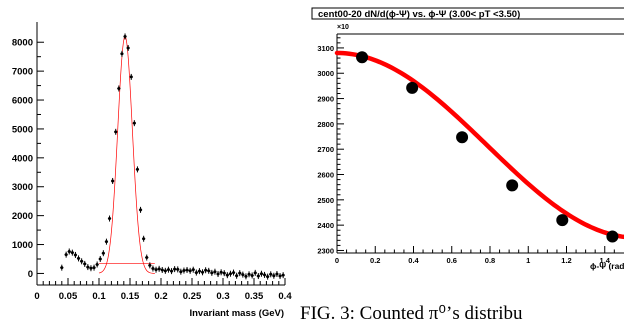  What do you see at coordinates (99, 296) in the screenshot?
I see `left-x-tick-label: 0.1` at bounding box center [99, 296].